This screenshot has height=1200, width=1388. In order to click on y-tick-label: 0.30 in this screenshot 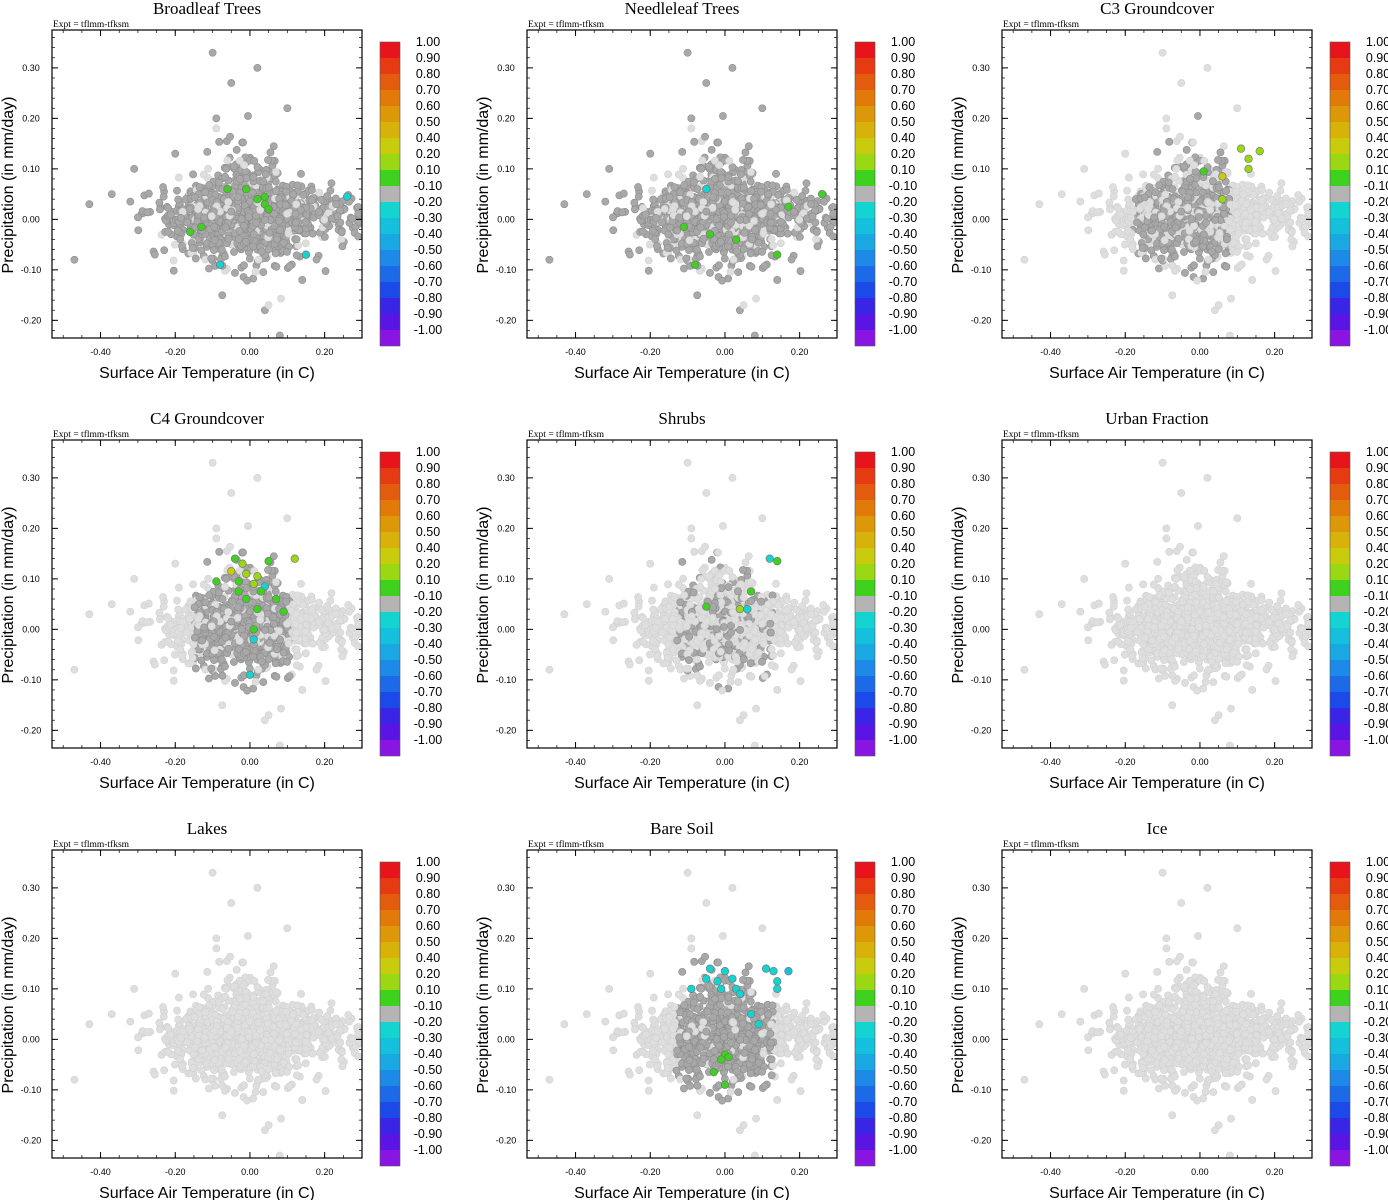, I will do `click(981, 68)`.